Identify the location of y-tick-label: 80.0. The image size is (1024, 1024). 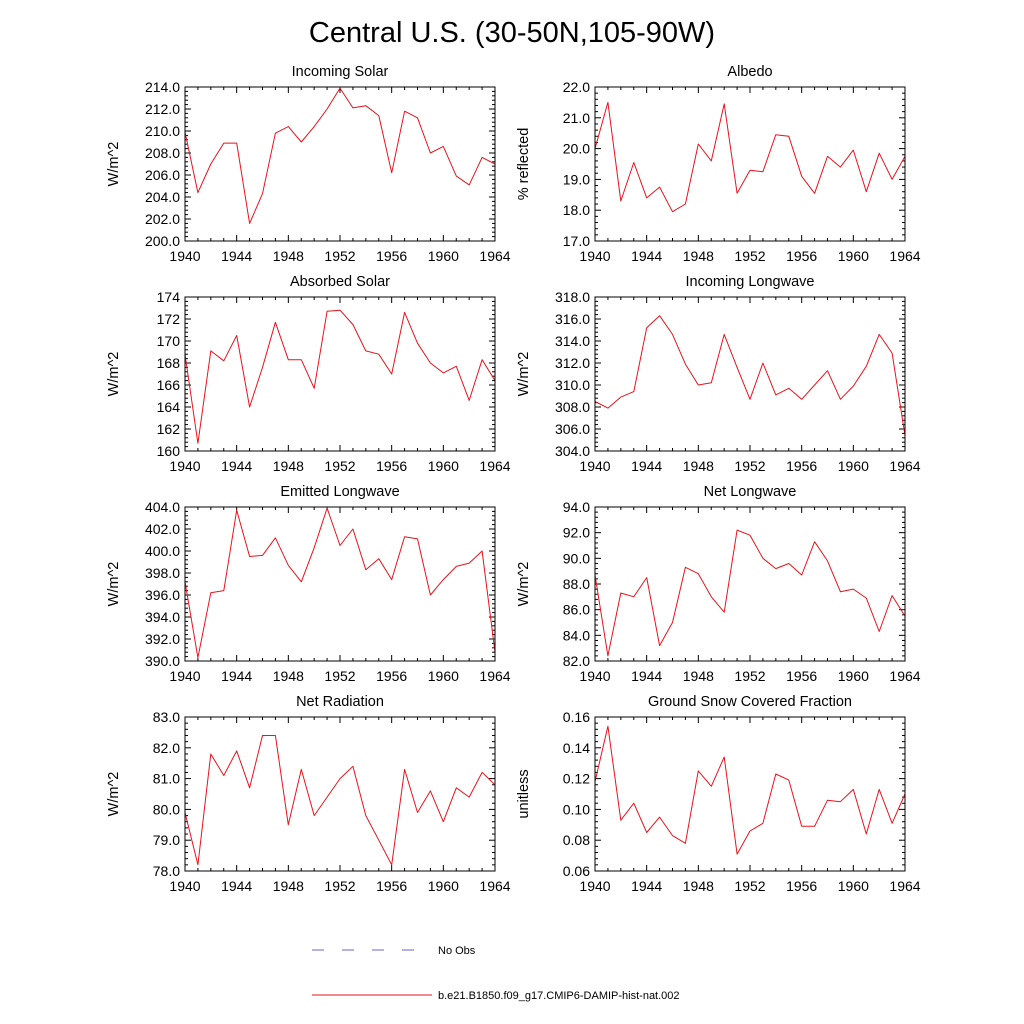
(166, 809).